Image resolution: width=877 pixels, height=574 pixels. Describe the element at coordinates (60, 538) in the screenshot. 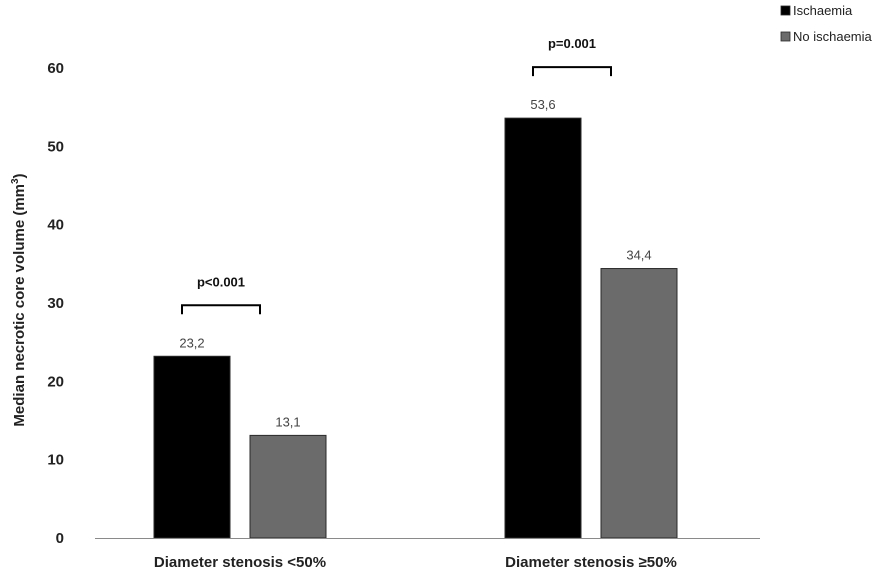

I see `y-tick-label: 0` at that location.